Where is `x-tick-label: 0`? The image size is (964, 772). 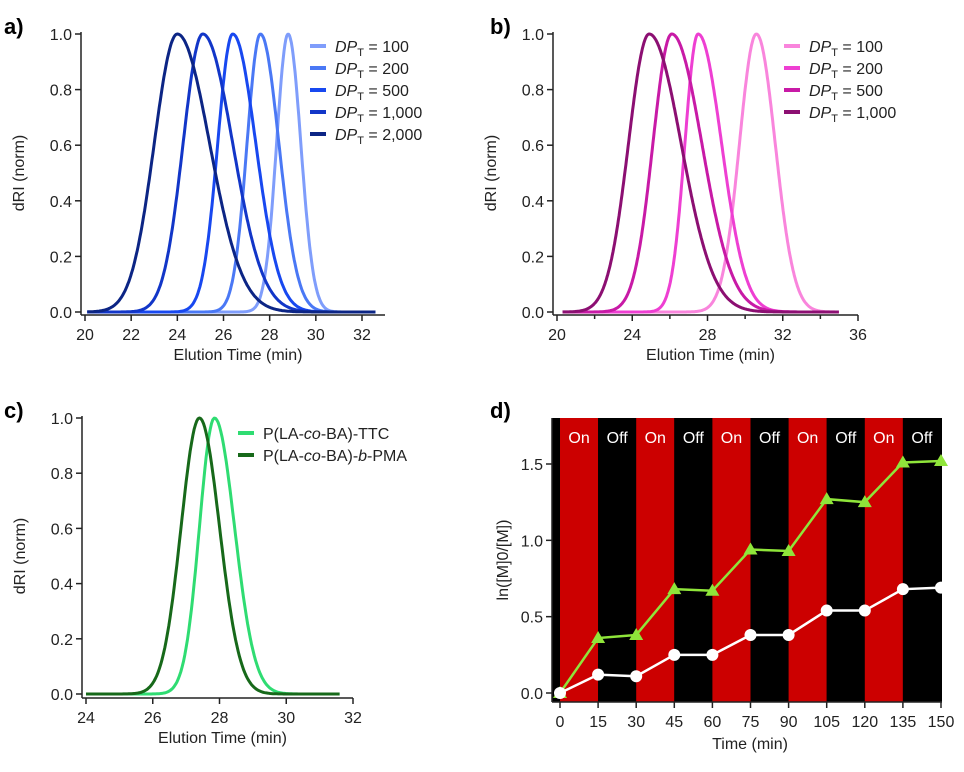
x-tick-label: 0 is located at coordinates (560, 722).